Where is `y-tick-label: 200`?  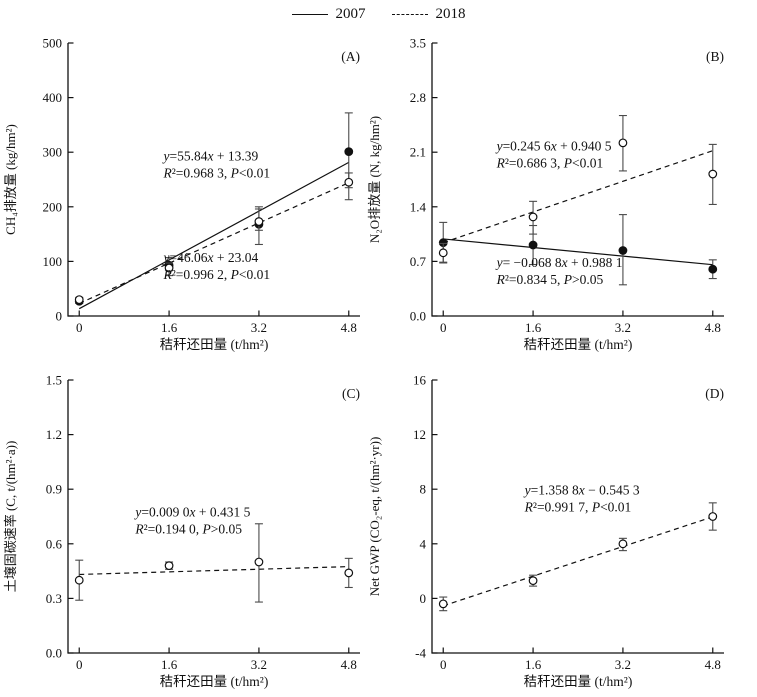 y-tick-label: 200 is located at coordinates (53, 206).